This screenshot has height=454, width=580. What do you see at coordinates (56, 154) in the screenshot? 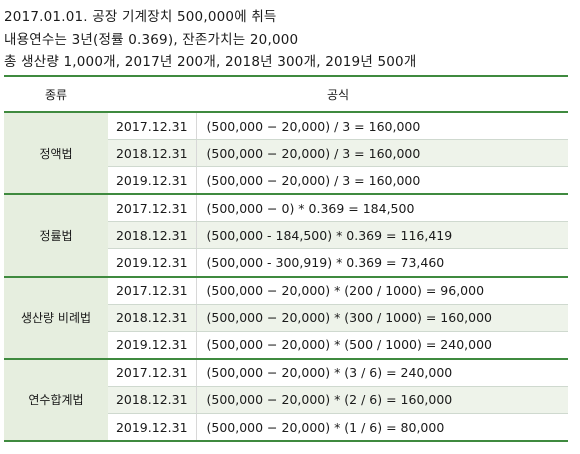
I see `method-cell: 정액법` at bounding box center [56, 154].